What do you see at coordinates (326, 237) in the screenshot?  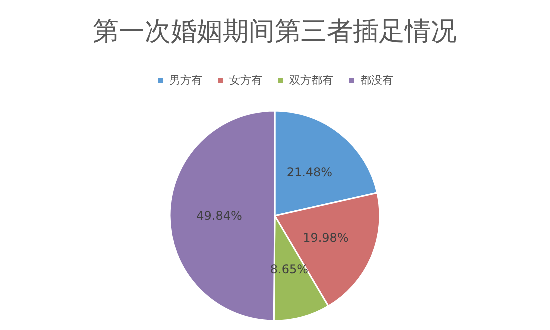 I see `data-label: 19.98%` at bounding box center [326, 237].